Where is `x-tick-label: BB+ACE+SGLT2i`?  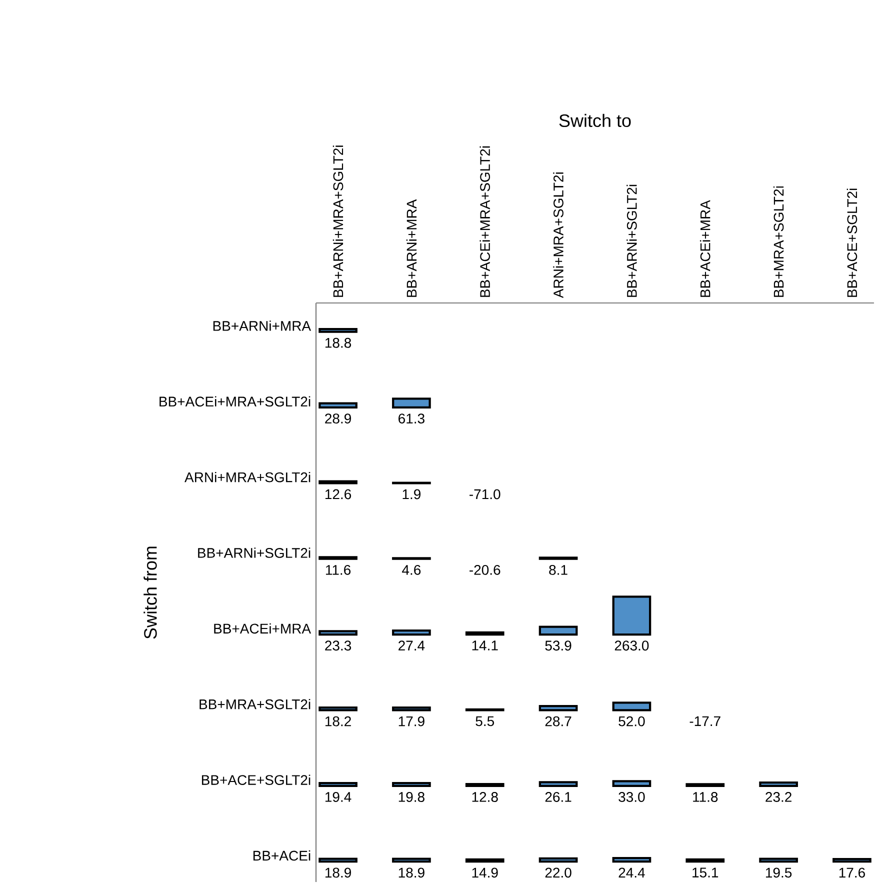
x-tick-label: BB+ACE+SGLT2i is located at coordinates (852, 242).